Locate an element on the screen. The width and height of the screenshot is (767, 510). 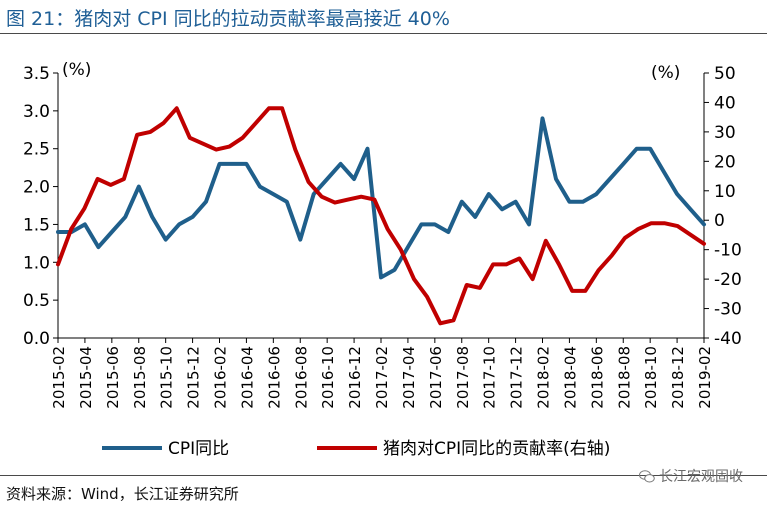
watermark-text: 长江宏观固收 is located at coordinates (701, 477).